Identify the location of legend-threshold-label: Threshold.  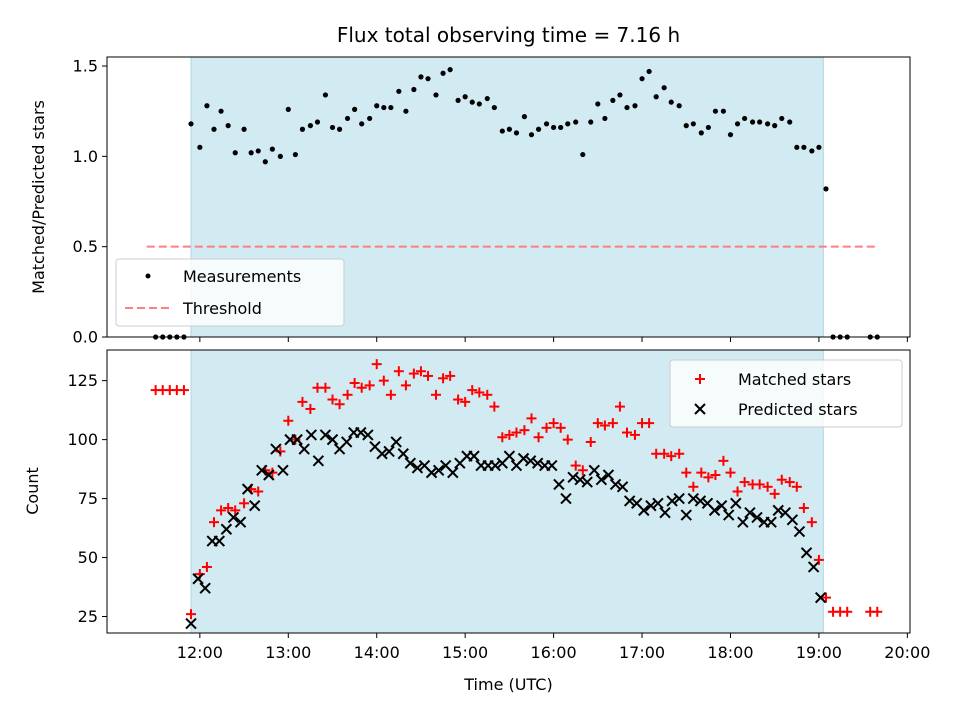
(222, 308).